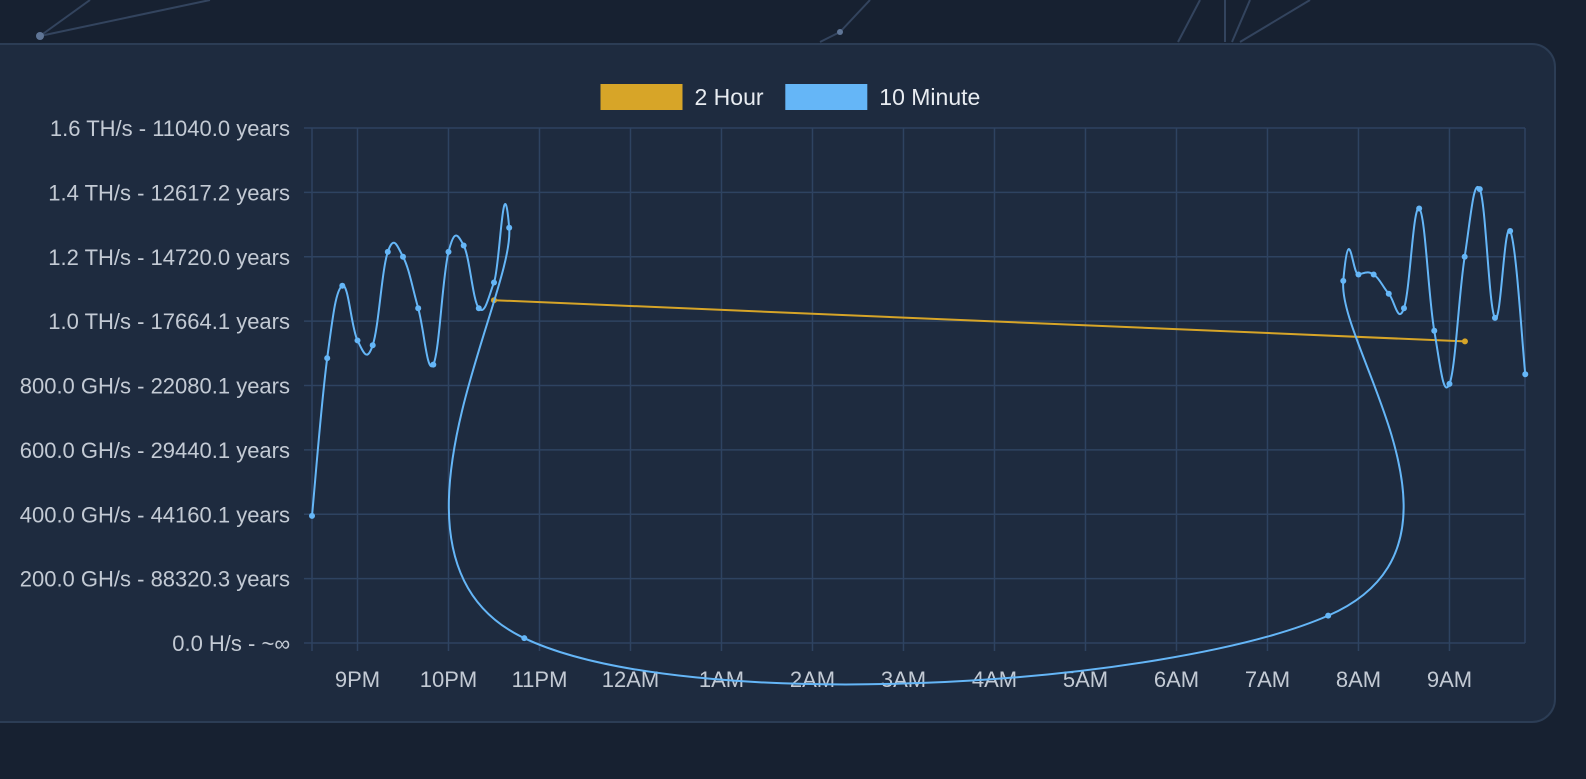 The image size is (1586, 779). What do you see at coordinates (812, 679) in the screenshot?
I see `x-tick-label: 2AM` at bounding box center [812, 679].